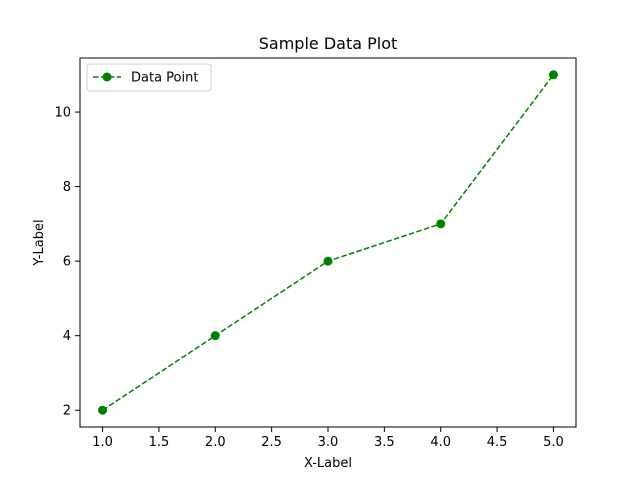  I want to click on x-tick-label: 4.0, so click(440, 442).